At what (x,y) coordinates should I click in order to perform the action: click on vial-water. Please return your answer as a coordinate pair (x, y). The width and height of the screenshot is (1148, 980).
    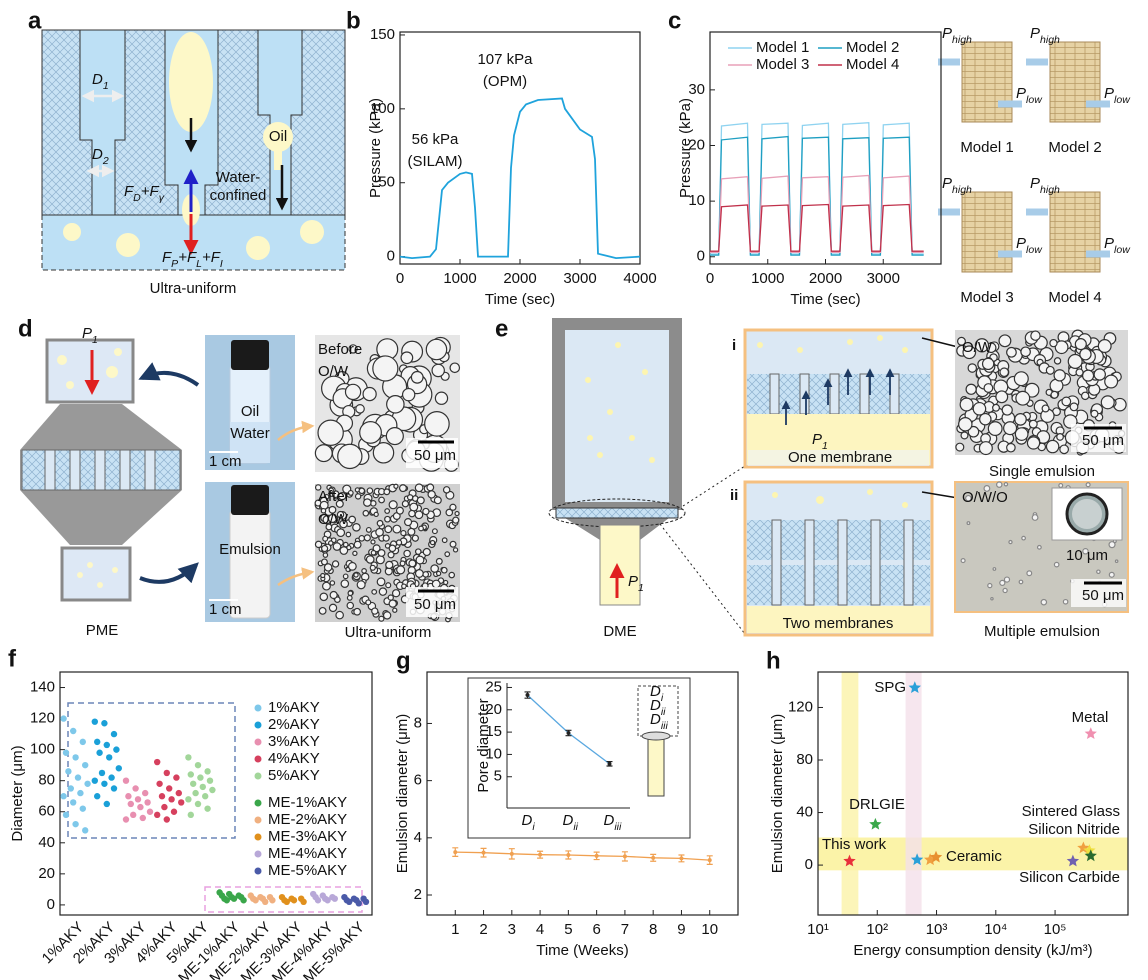
    Looking at the image, I should click on (250, 442).